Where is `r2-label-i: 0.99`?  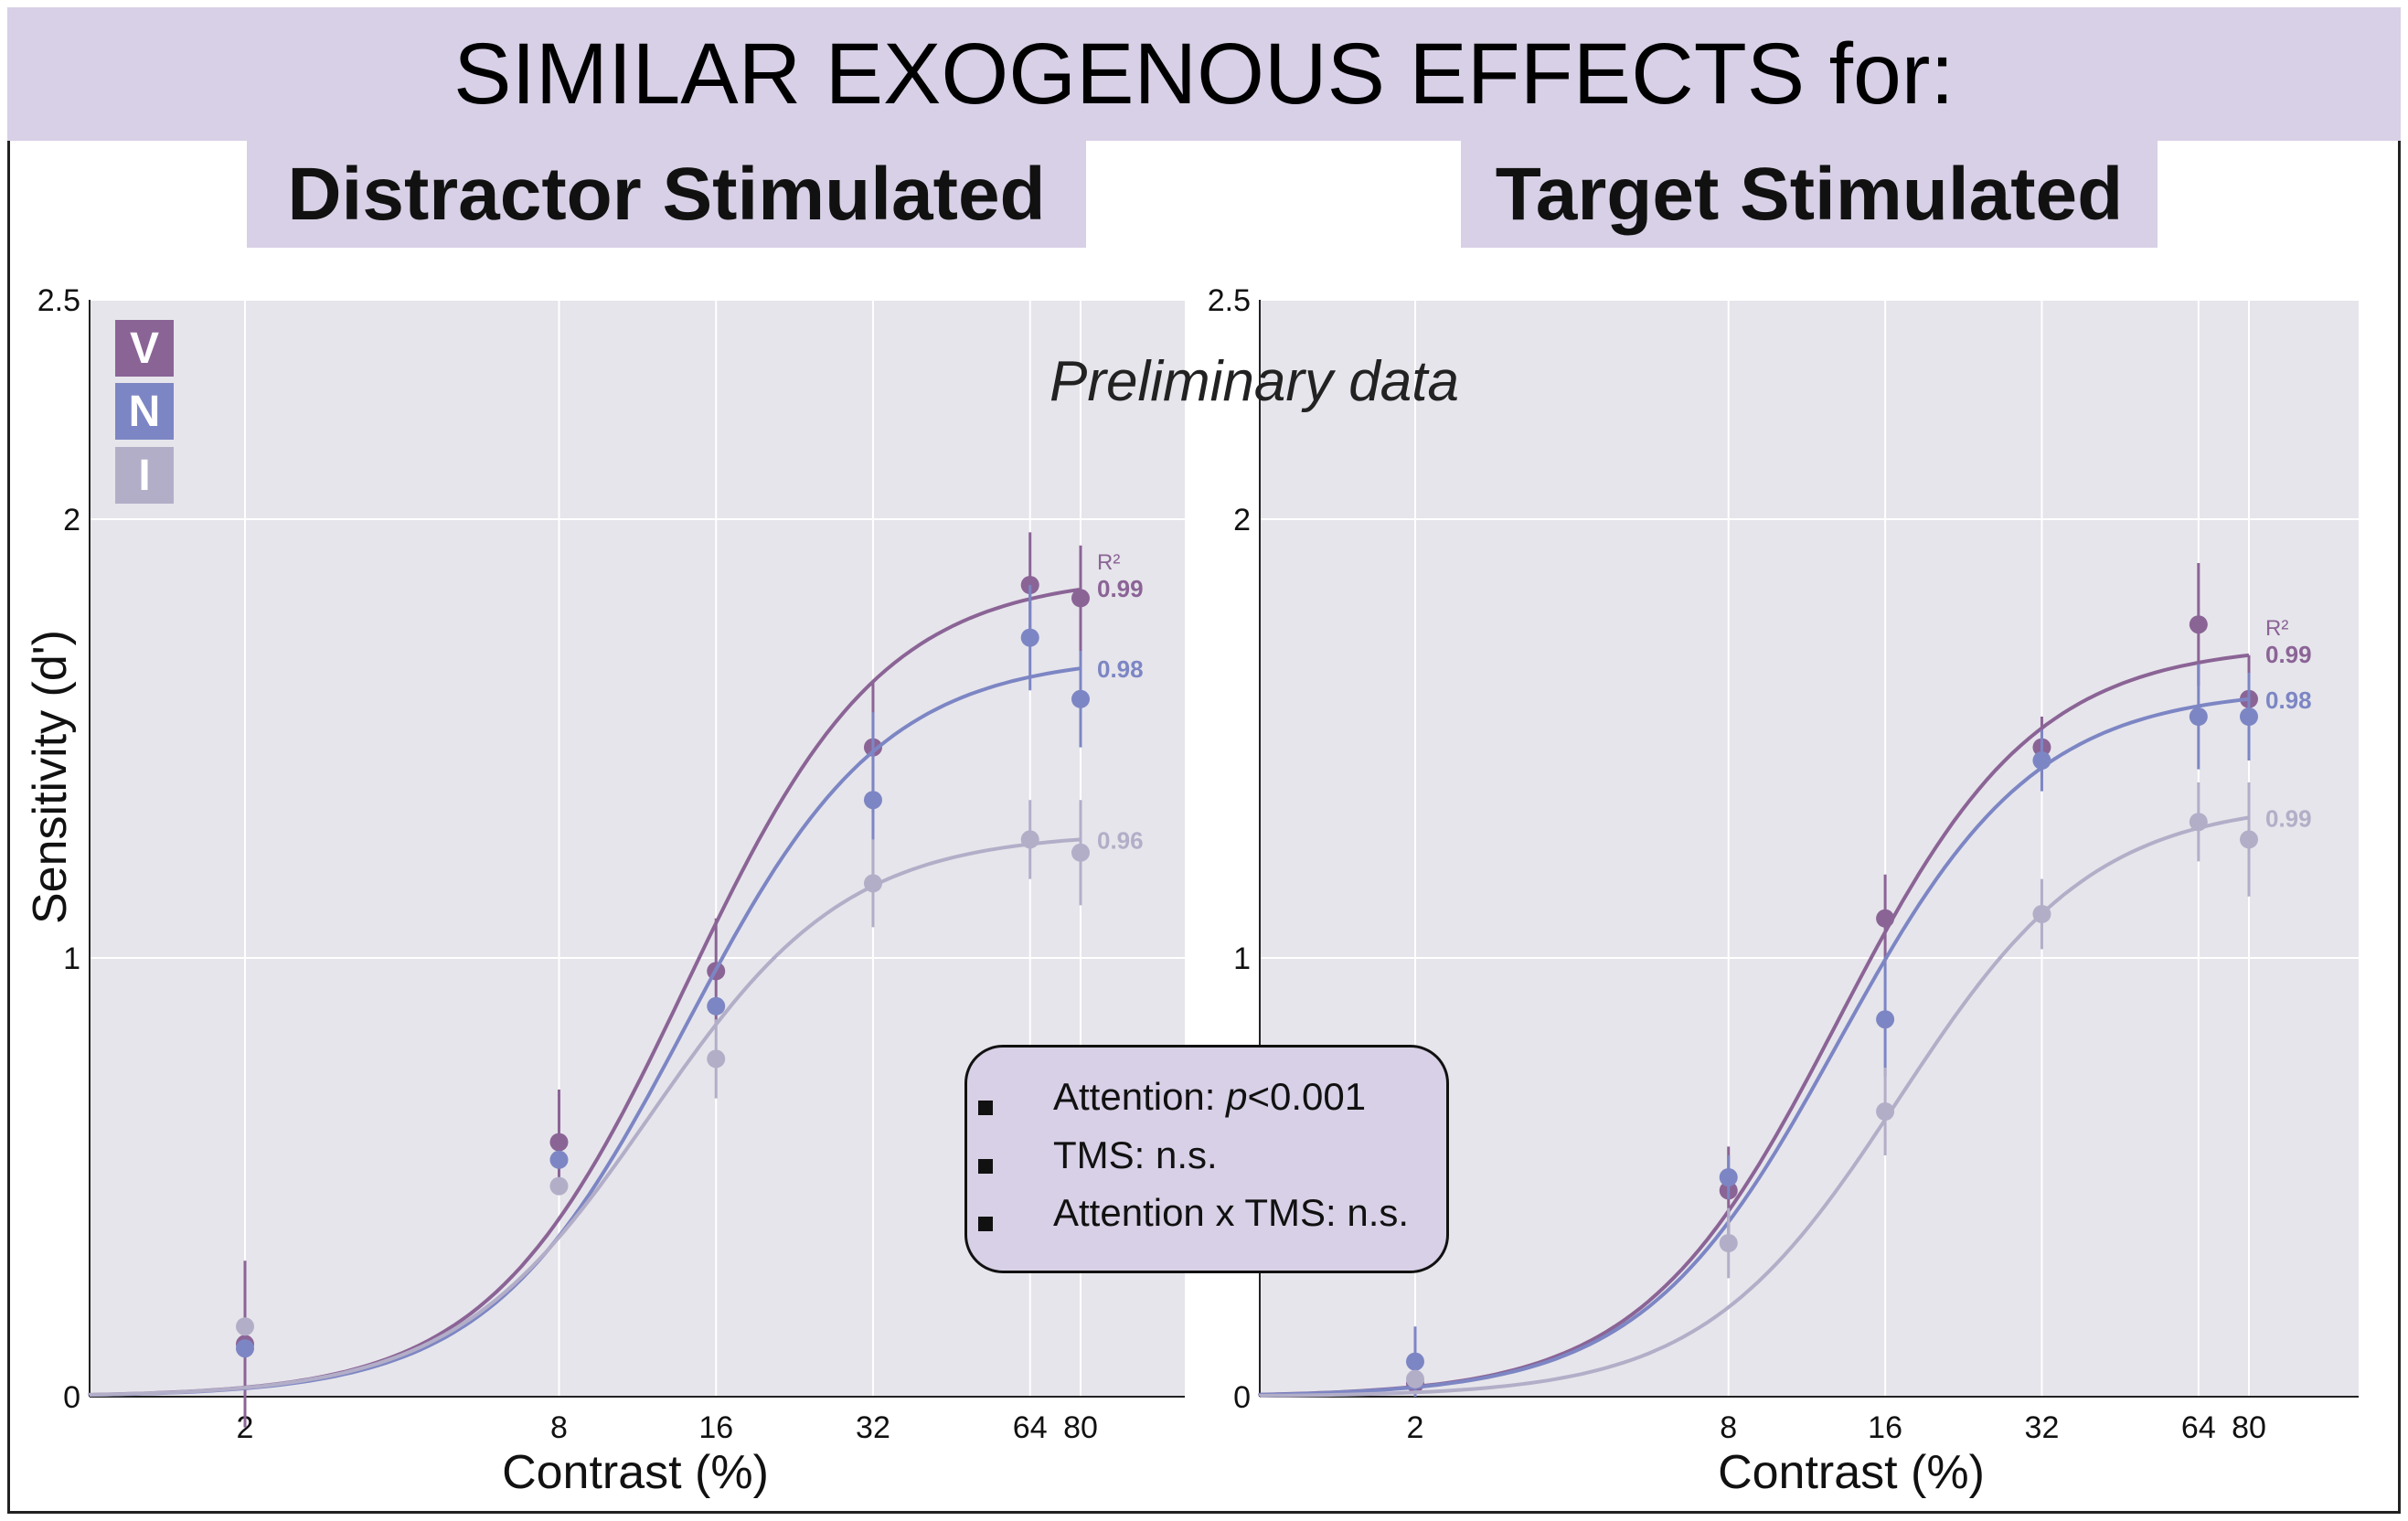 r2-label-i: 0.99 is located at coordinates (2288, 818).